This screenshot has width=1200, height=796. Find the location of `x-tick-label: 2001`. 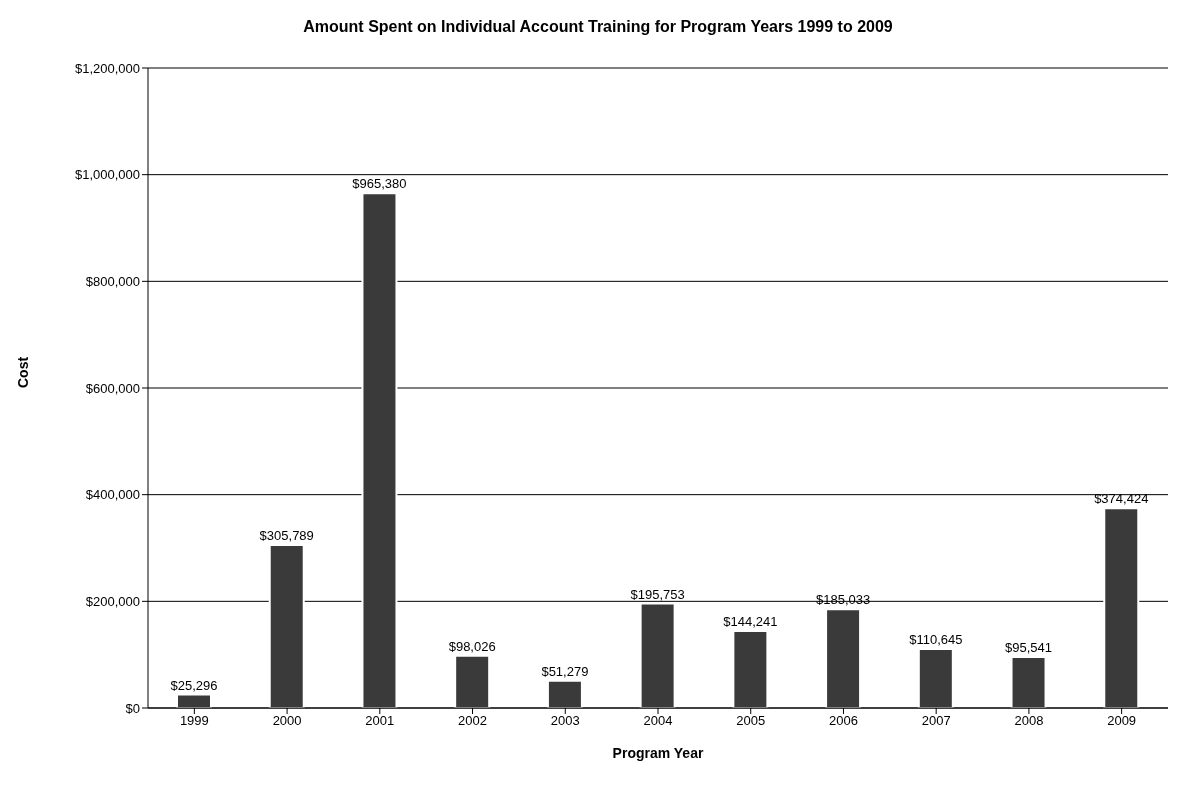

x-tick-label: 2001 is located at coordinates (380, 721).